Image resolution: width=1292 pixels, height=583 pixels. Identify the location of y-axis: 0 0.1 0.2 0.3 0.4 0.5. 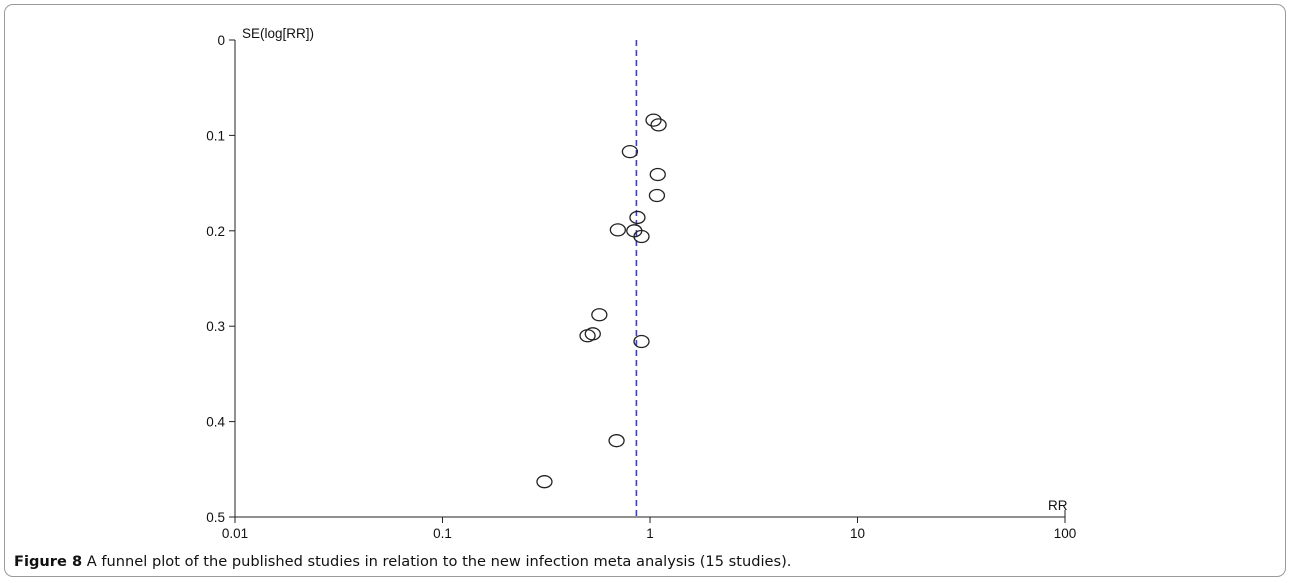
(221, 279).